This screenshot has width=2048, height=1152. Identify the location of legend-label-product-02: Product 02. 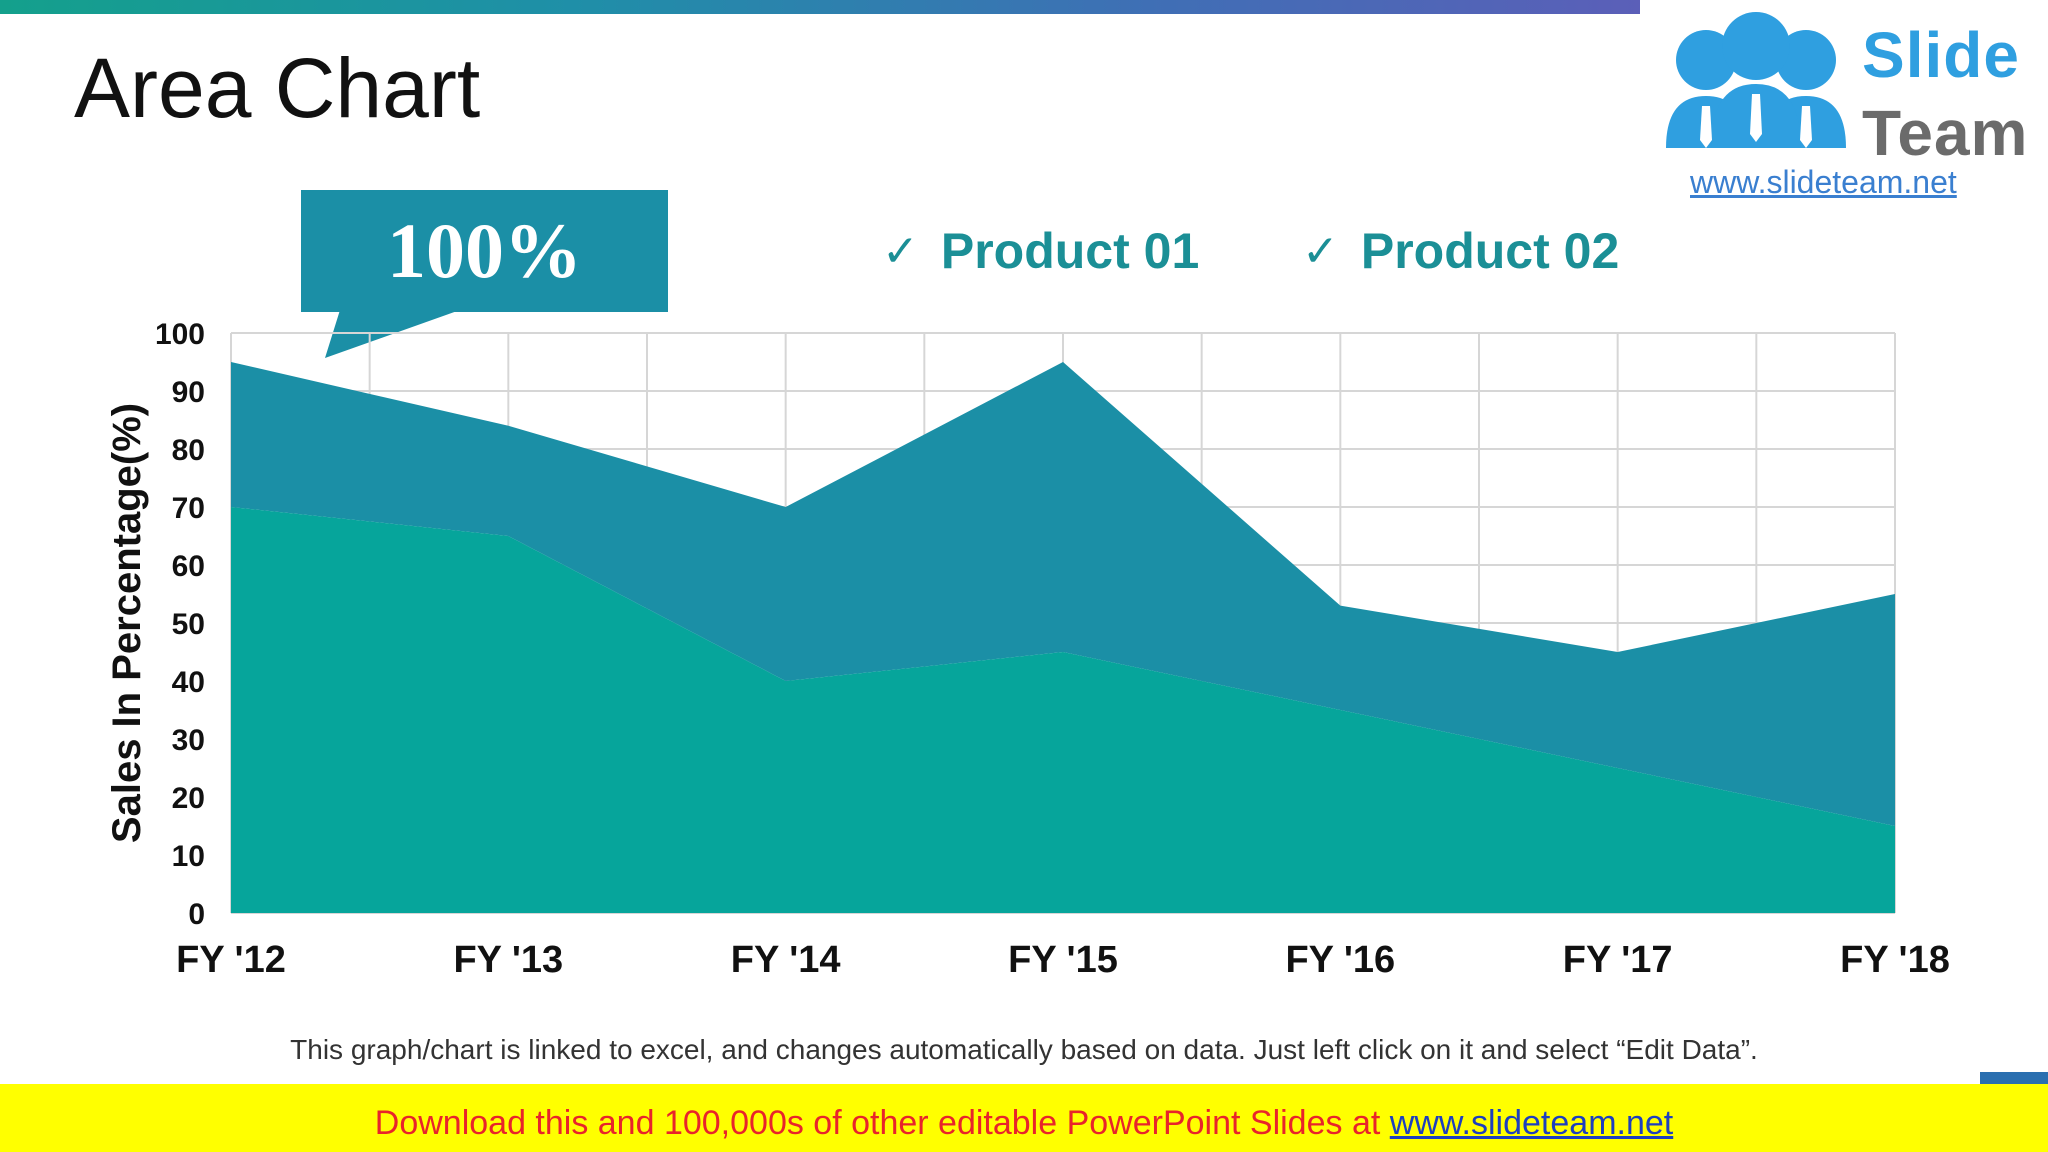
(1490, 251).